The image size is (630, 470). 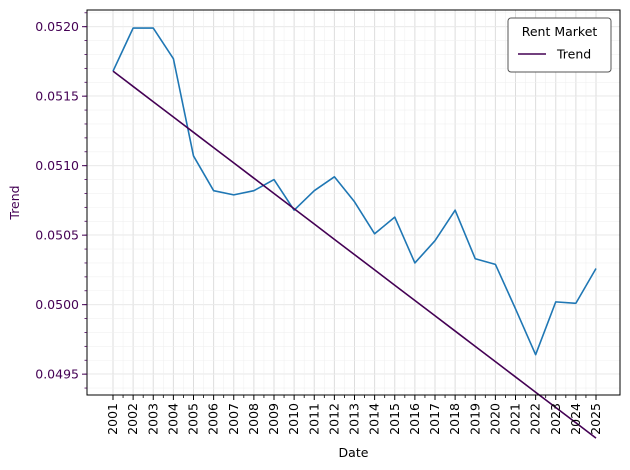 What do you see at coordinates (313, 419) in the screenshot?
I see `x-tick-label: 2011` at bounding box center [313, 419].